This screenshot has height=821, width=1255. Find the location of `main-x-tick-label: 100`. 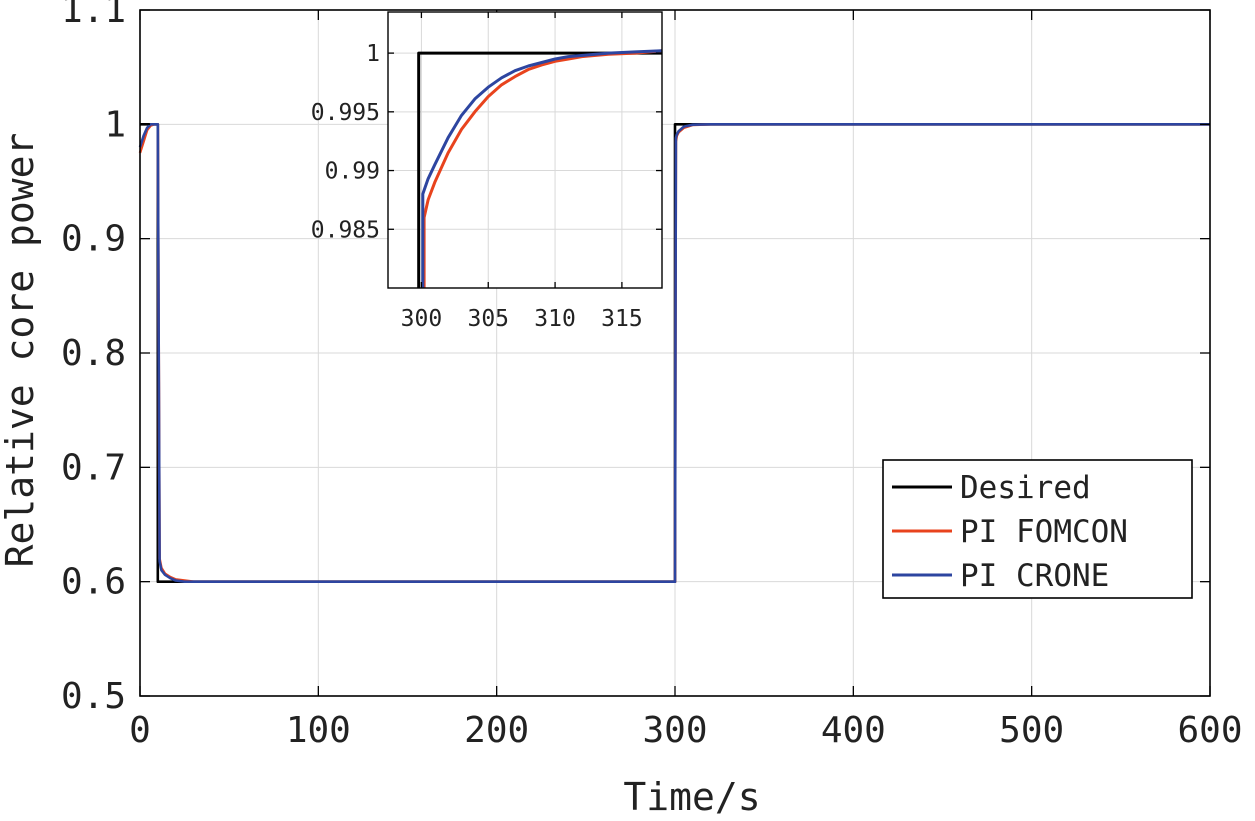

main-x-tick-label: 100 is located at coordinates (318, 730).